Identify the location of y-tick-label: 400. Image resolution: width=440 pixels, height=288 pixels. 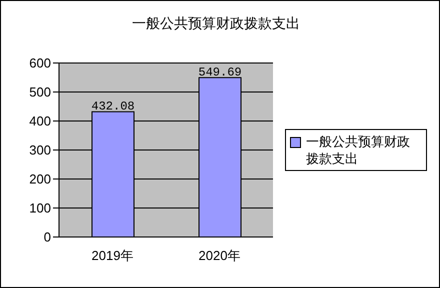
(40, 121).